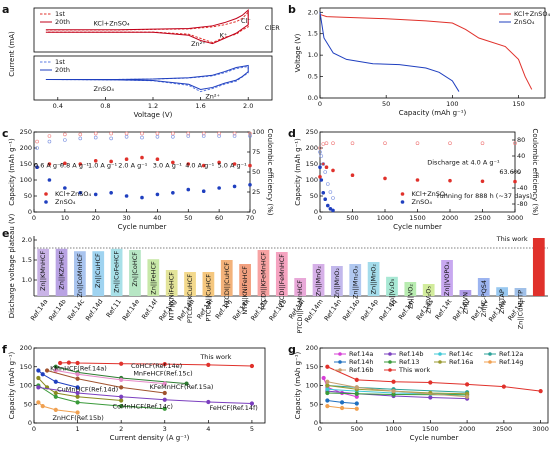 Image resolution: width=554 pixels, height=453 pixels. Describe the element at coordinates (482, 218) in the screenshot. I see `x-tick-label: 2500` at that location.